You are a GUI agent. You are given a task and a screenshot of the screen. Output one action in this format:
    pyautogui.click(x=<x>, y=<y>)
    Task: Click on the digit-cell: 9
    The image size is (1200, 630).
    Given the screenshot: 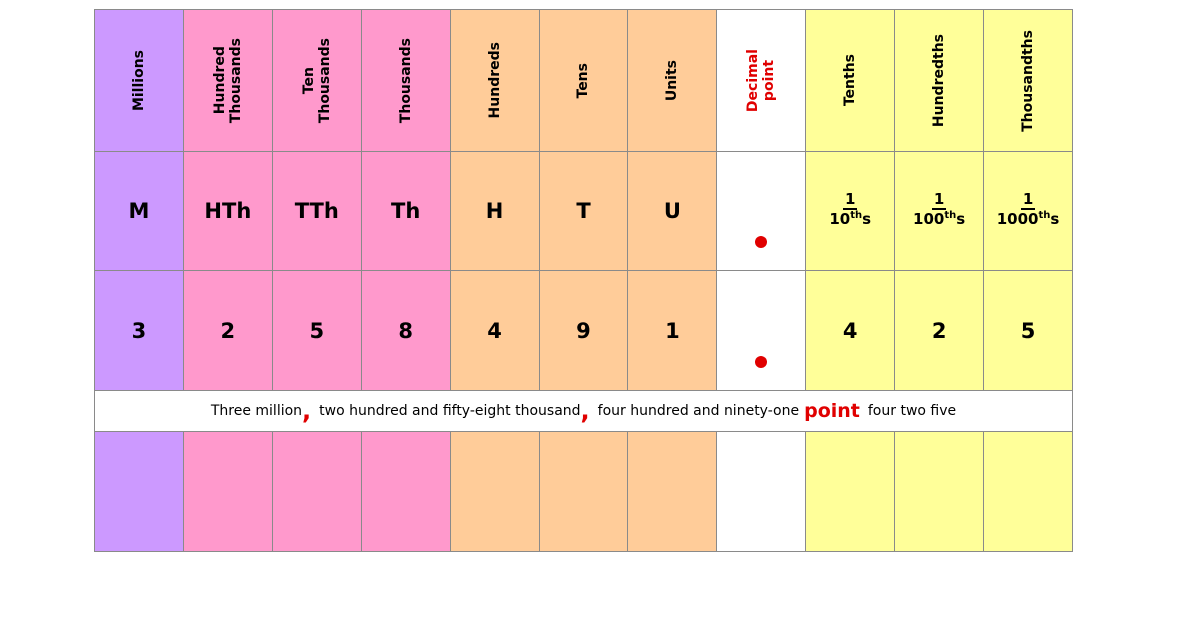 What is the action you would take?
    pyautogui.click(x=583, y=330)
    